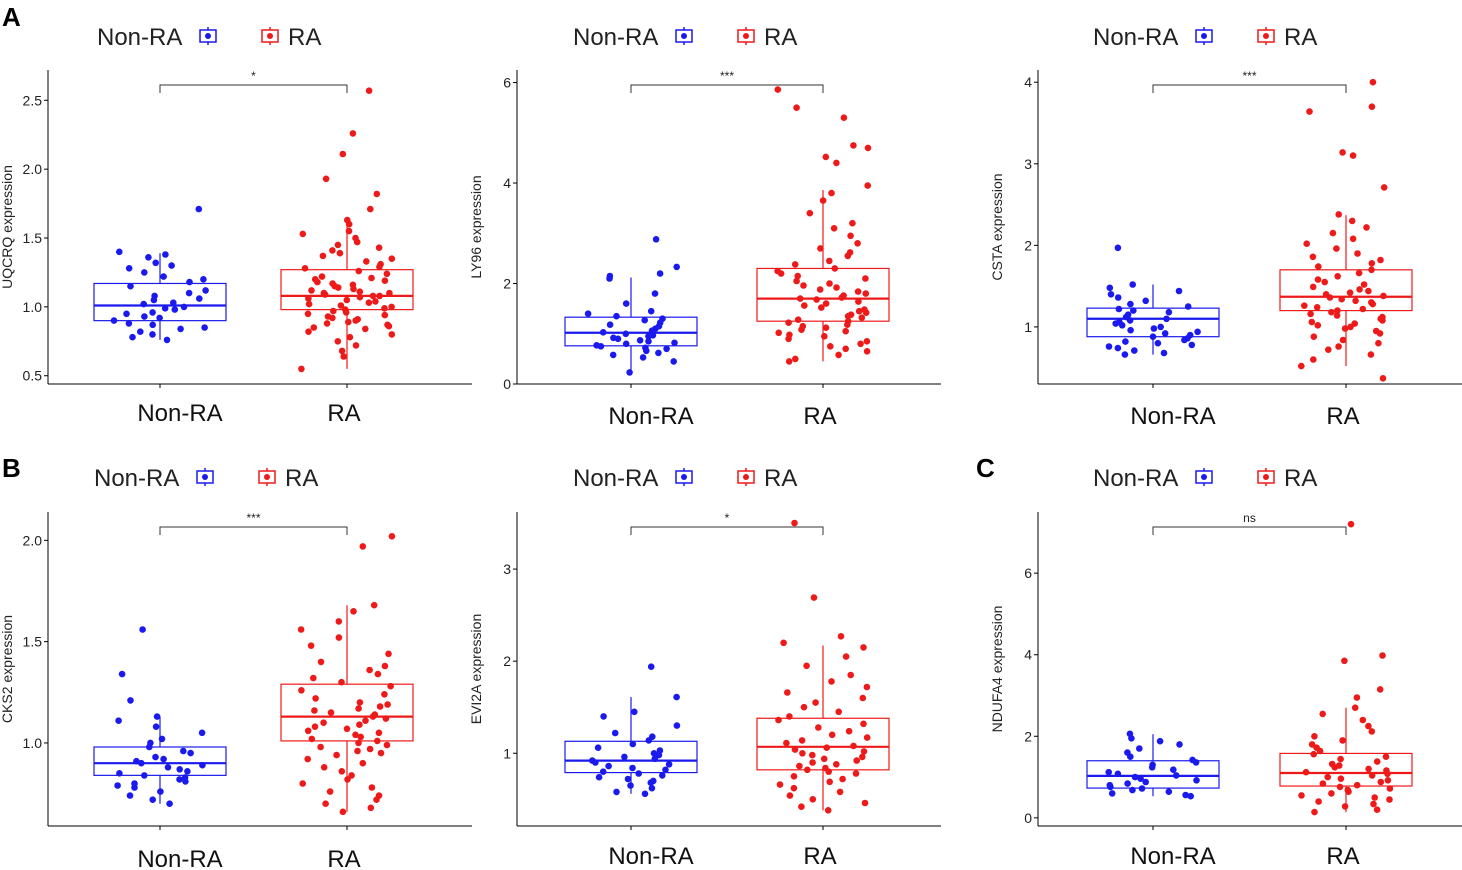  Describe the element at coordinates (7, 227) in the screenshot. I see `y-axis-label: UQCRQ expression` at that location.